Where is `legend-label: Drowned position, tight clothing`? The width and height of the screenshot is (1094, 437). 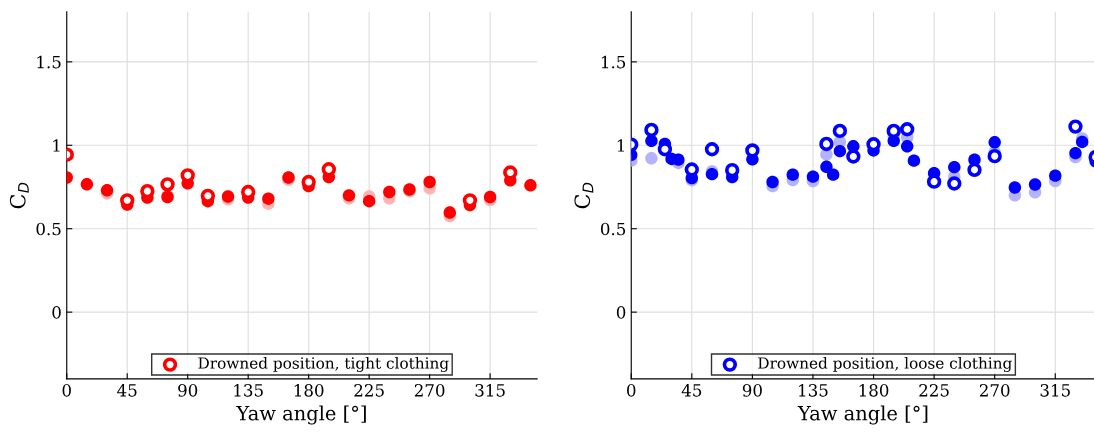 legend-label: Drowned position, tight clothing is located at coordinates (323, 364).